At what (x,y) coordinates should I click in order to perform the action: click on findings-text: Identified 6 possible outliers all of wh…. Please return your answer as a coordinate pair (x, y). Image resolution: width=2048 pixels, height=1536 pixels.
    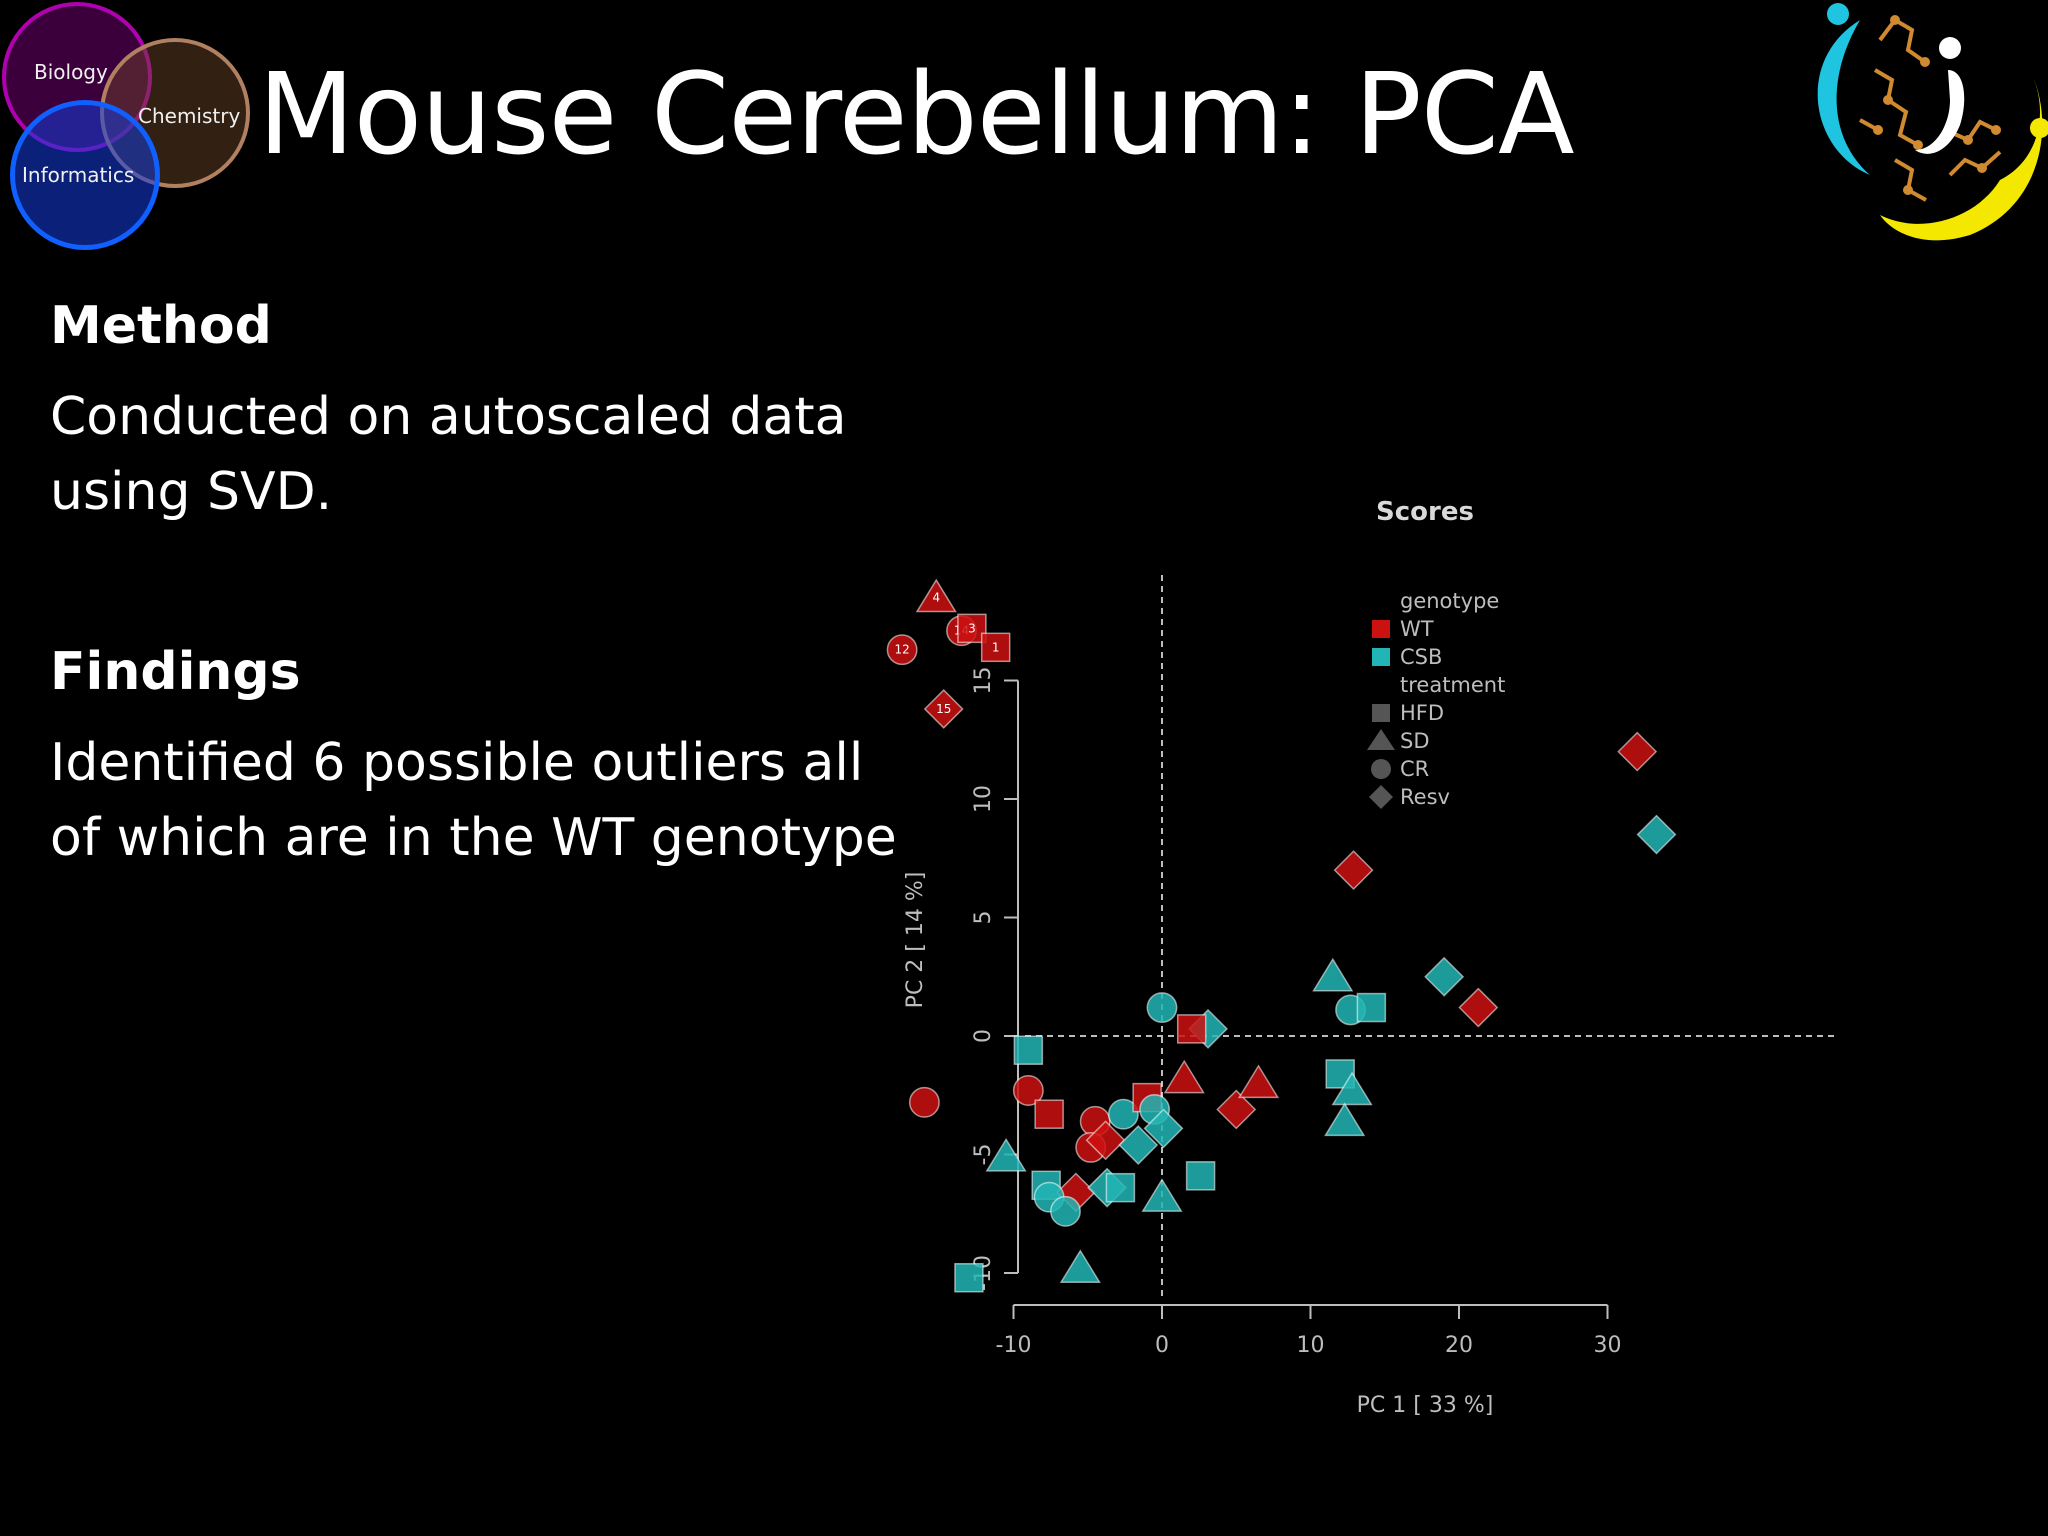
    Looking at the image, I should click on (473, 800).